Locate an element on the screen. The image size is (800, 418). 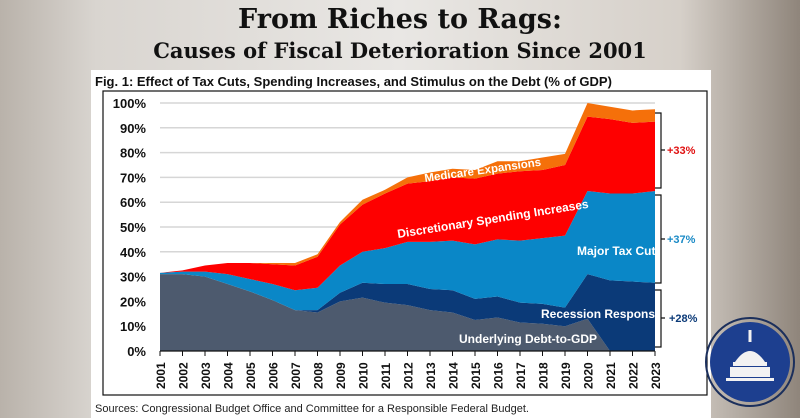
area-recession-responses is located at coordinates (407, 312).